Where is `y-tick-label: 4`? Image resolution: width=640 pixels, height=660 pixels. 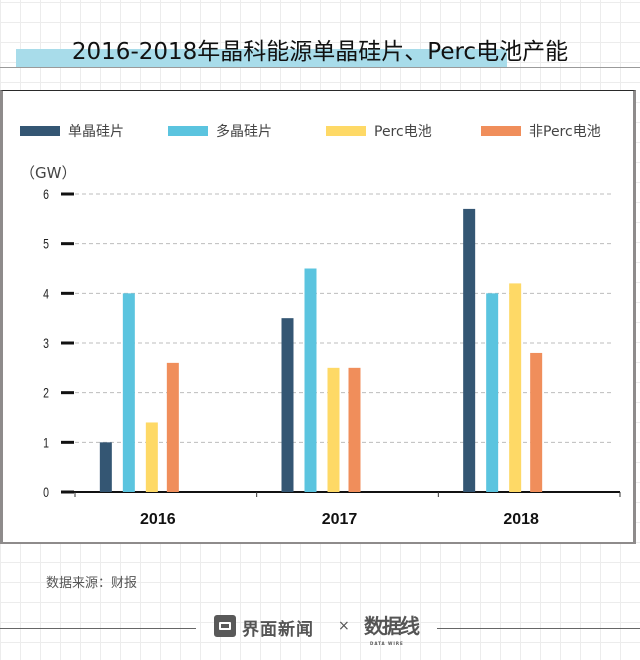 y-tick-label: 4 is located at coordinates (46, 294).